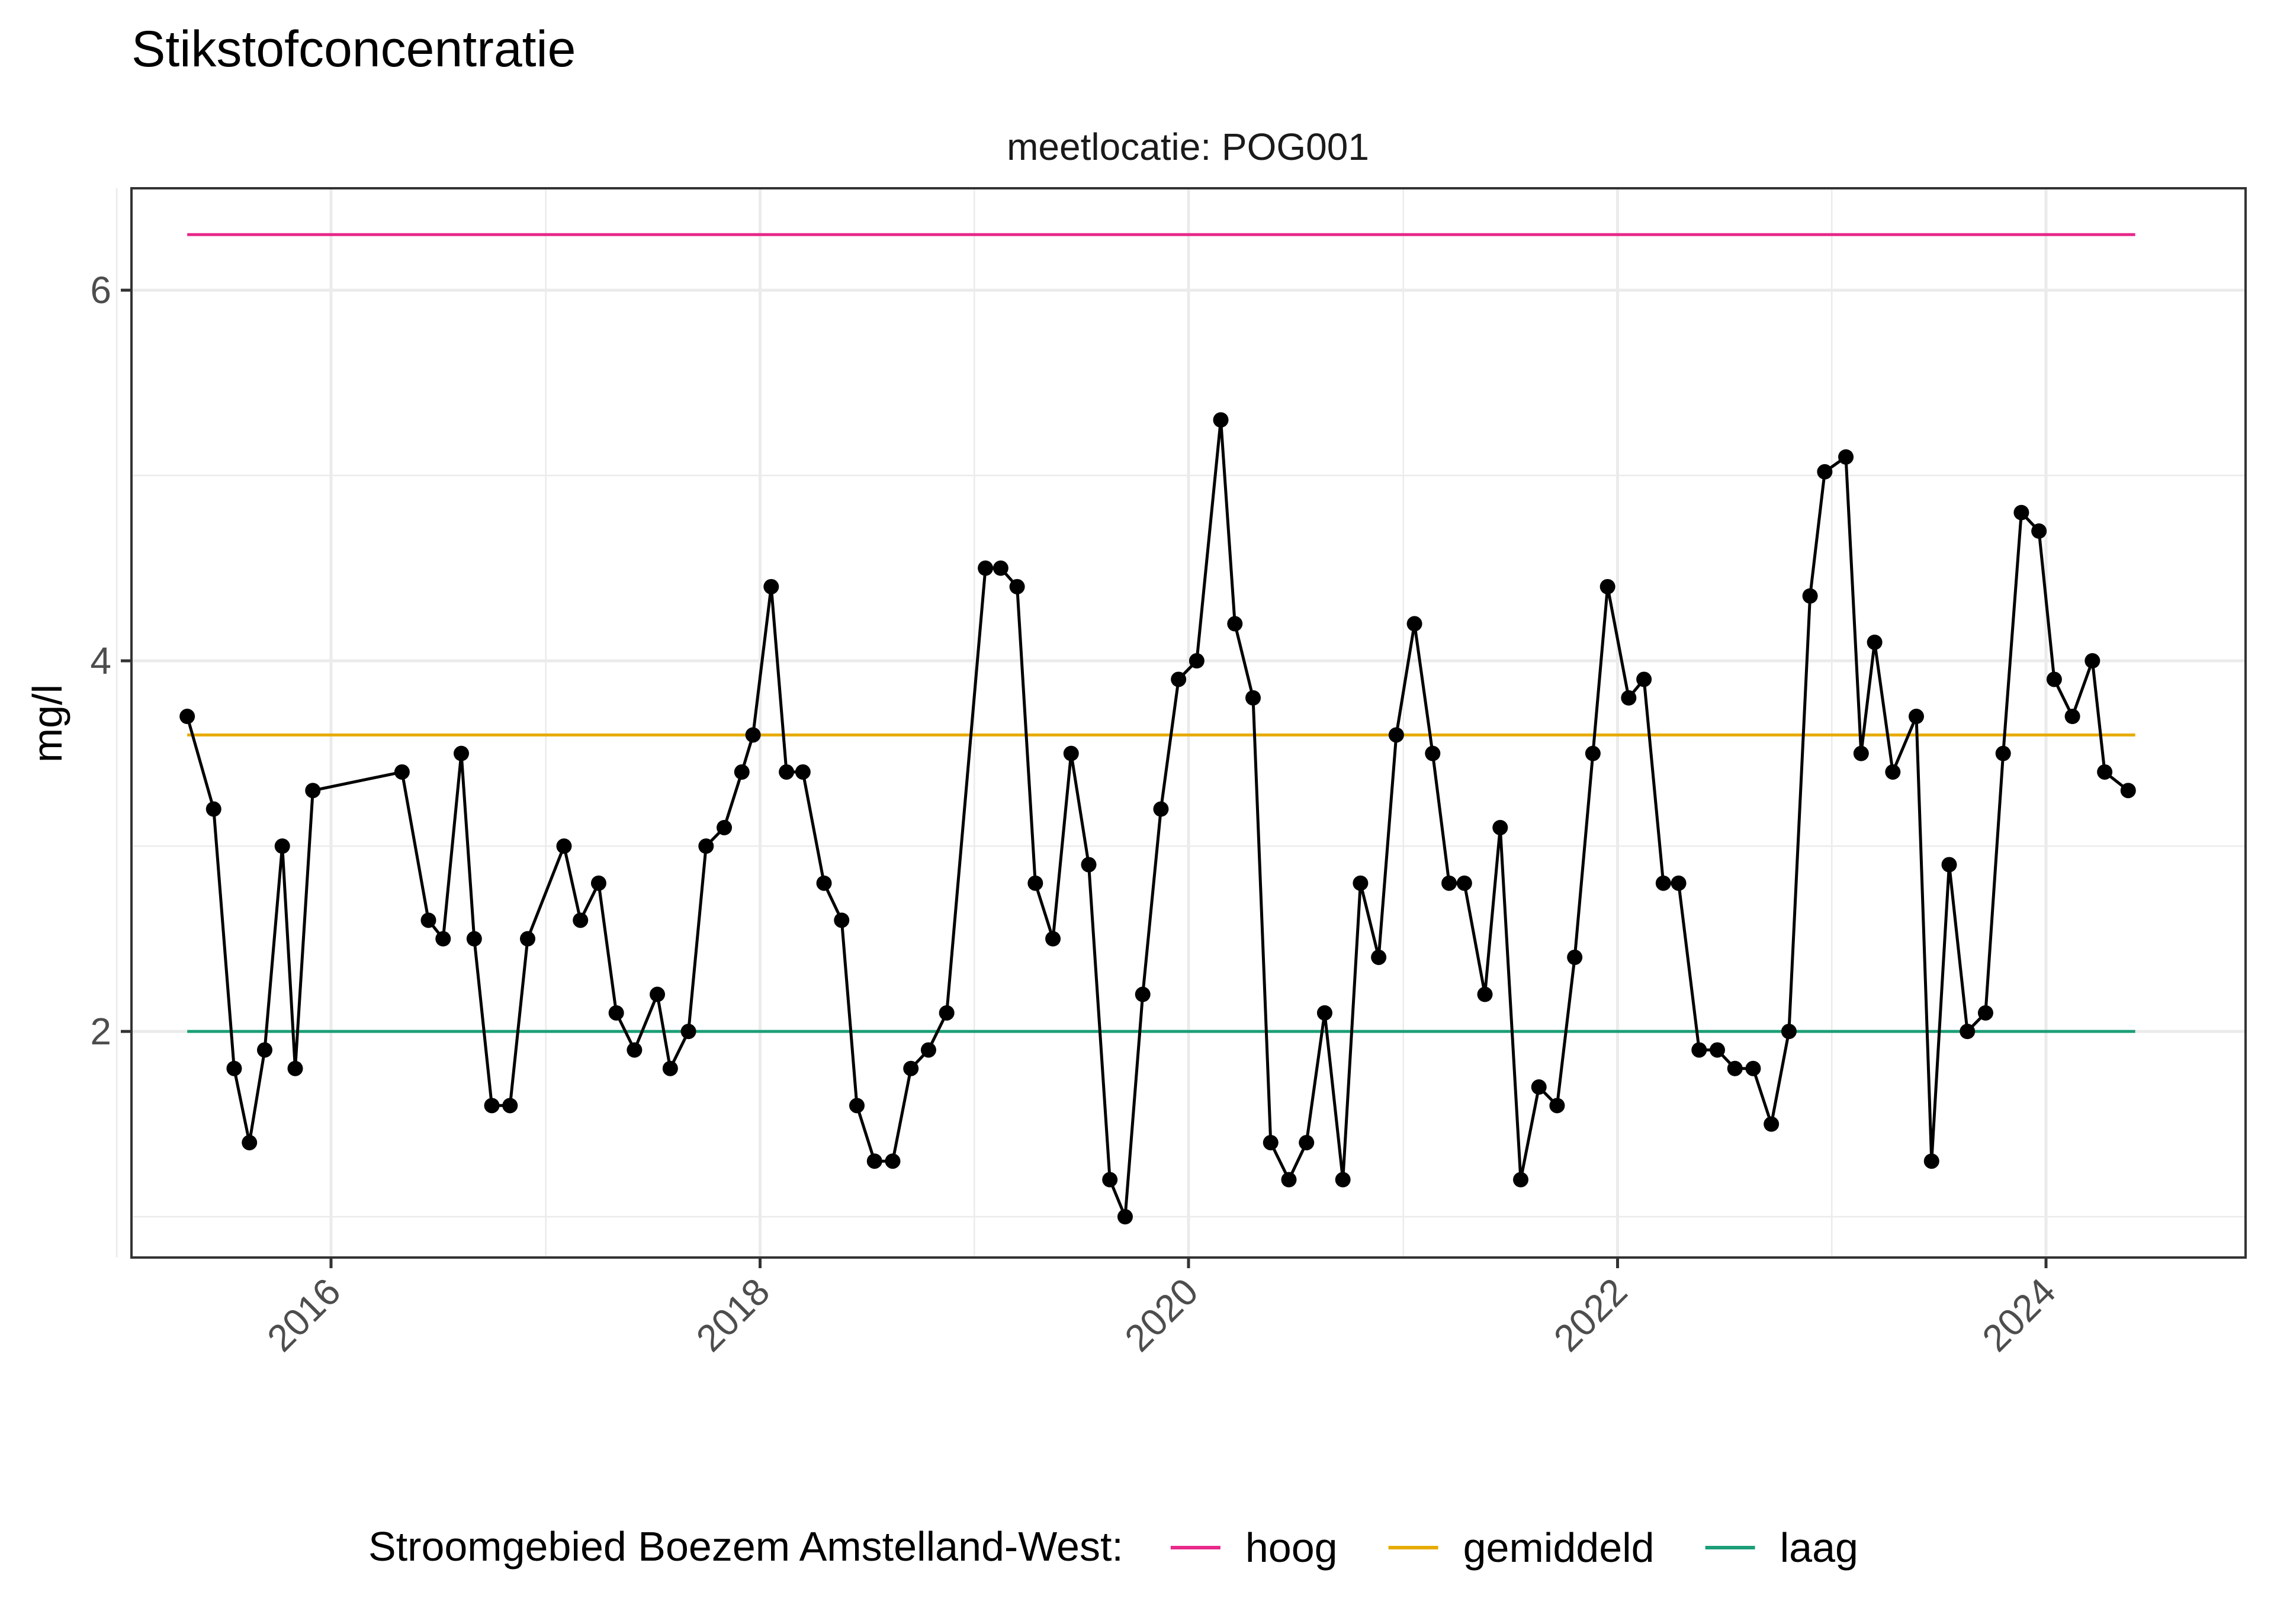 This screenshot has width=2274, height=1624. Describe the element at coordinates (2019, 1315) in the screenshot. I see `x-tick-label: 2024` at that location.